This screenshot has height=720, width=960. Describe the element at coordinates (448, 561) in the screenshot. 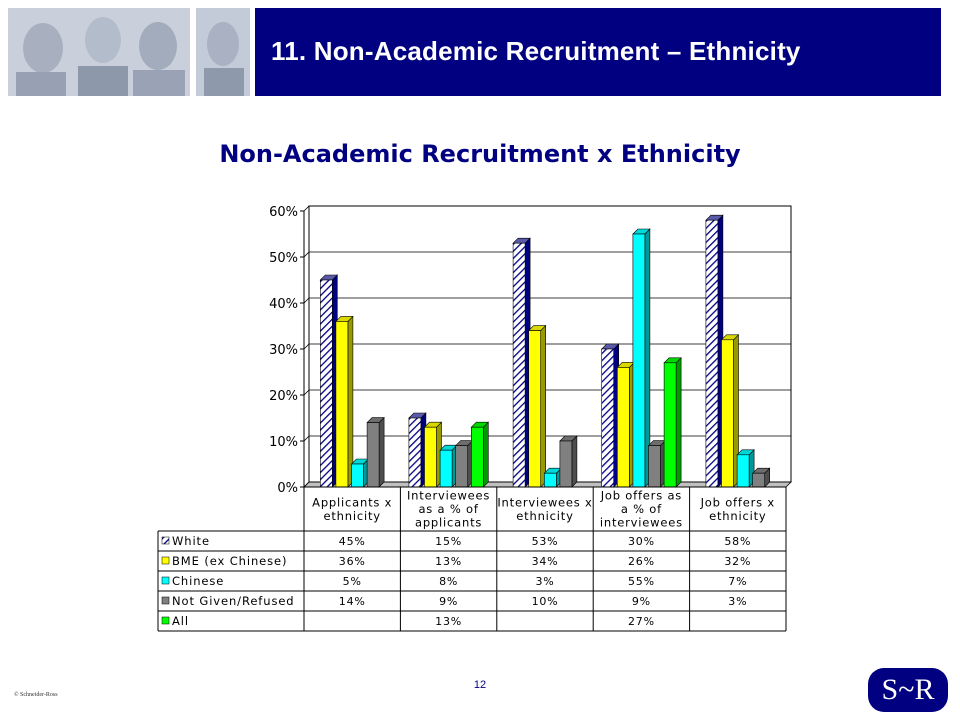

I see `data-label-bme-ex-chinese: 13%` at that location.